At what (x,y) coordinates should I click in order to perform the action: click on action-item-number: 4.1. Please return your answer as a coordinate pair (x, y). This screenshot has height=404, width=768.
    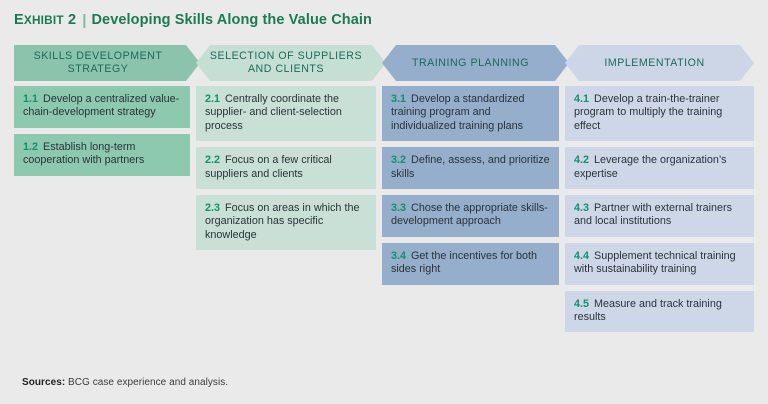
    Looking at the image, I should click on (582, 99).